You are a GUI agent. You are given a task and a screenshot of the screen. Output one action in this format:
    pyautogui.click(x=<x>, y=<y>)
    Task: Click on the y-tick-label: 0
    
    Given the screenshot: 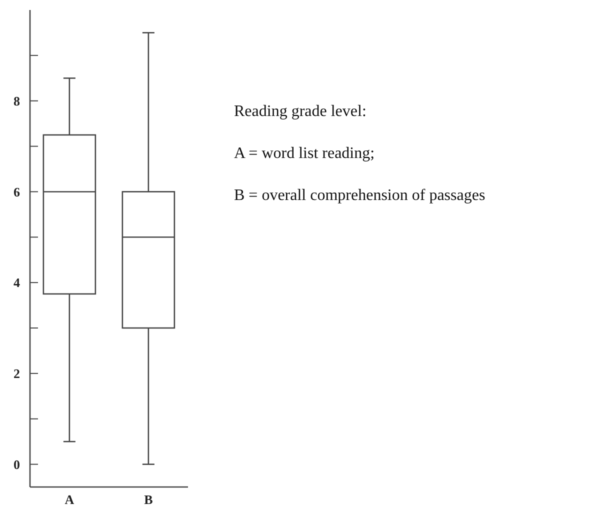 What is the action you would take?
    pyautogui.click(x=17, y=464)
    